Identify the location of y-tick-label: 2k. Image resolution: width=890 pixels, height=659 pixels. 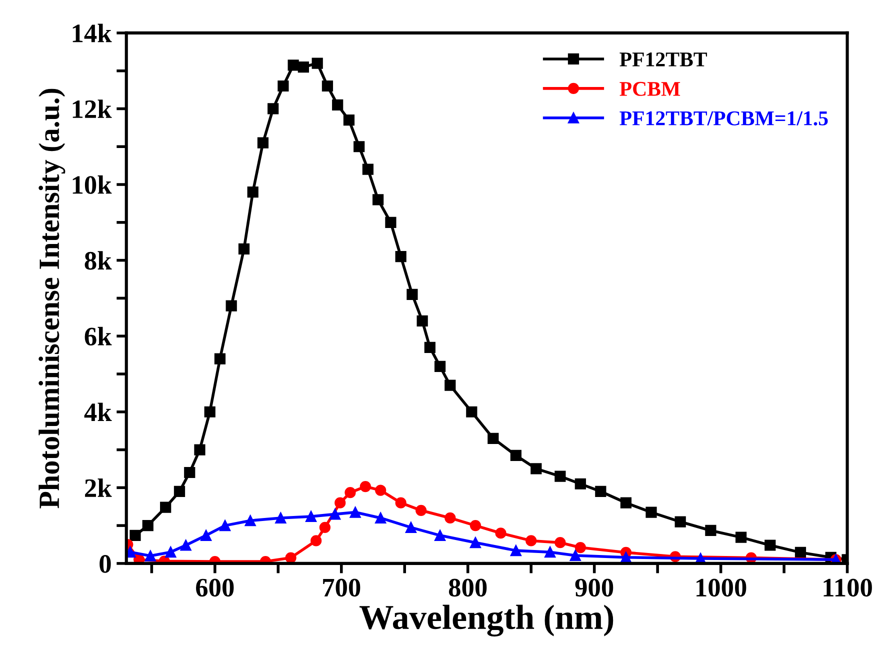
(98, 487).